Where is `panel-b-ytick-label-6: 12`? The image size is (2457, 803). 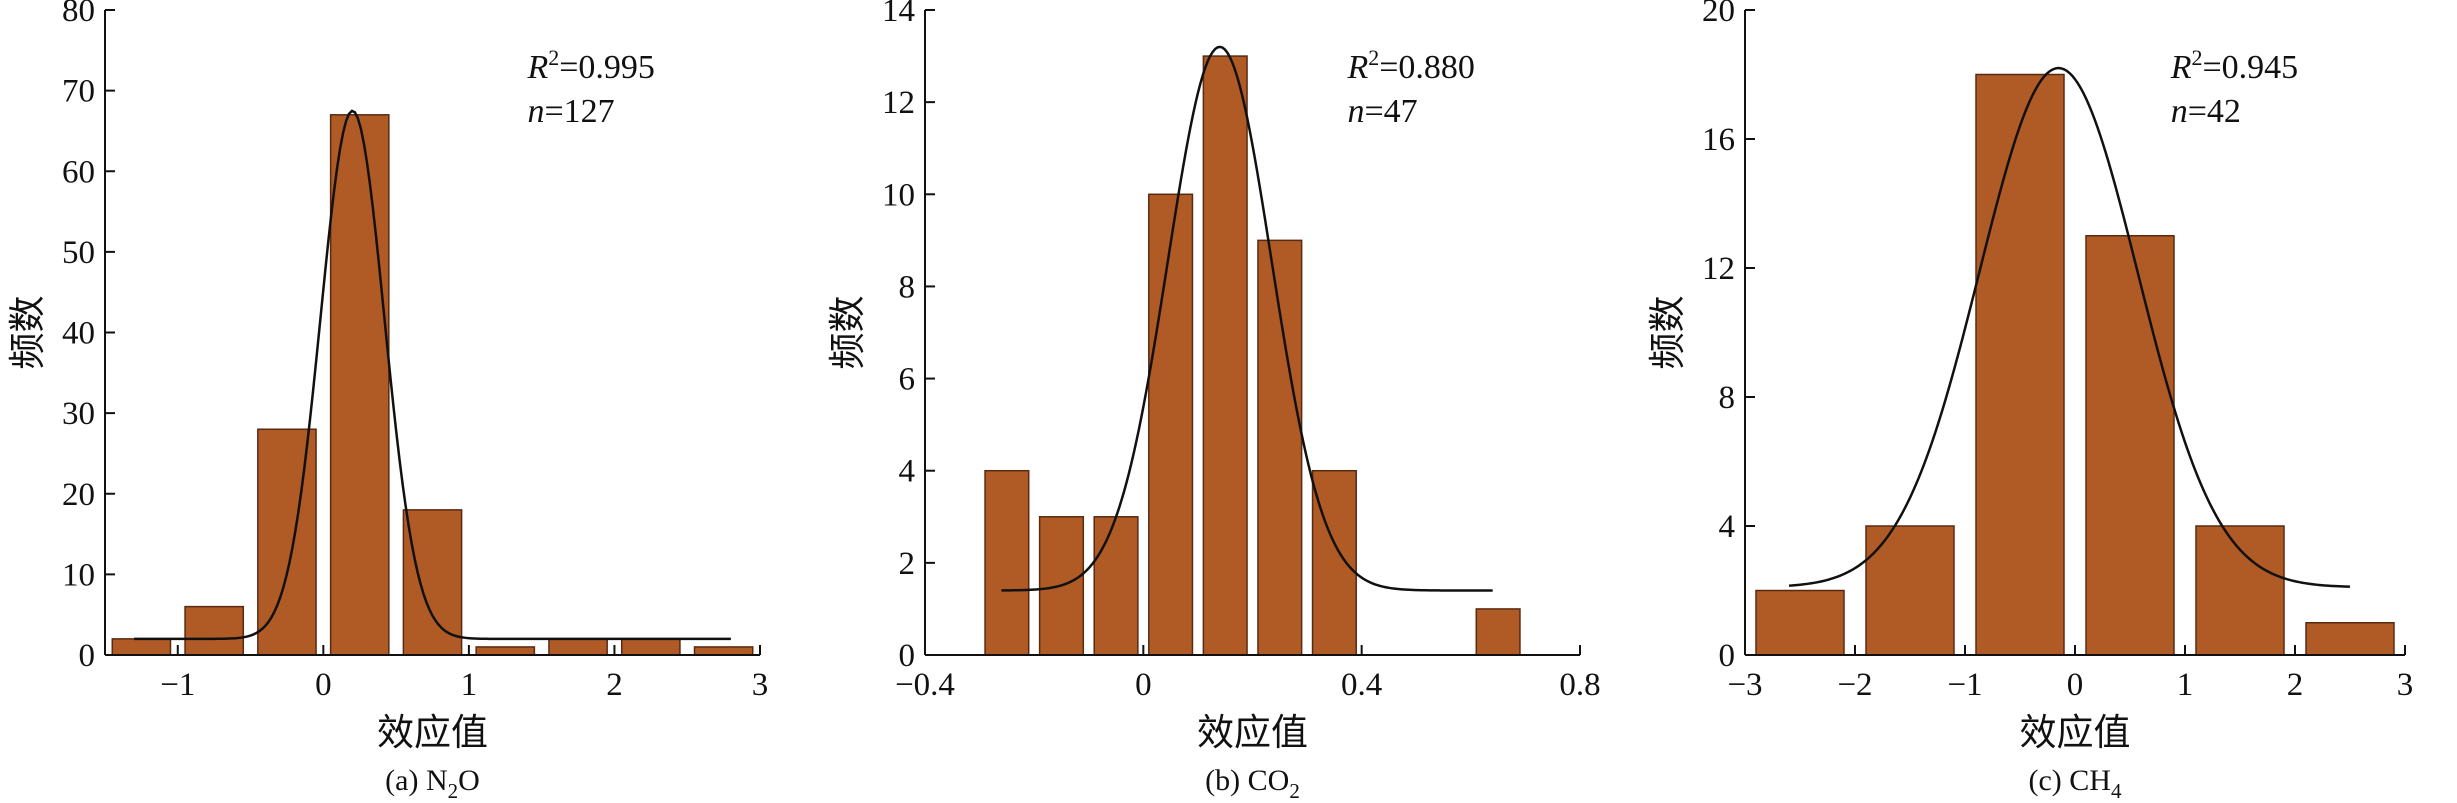 panel-b-ytick-label-6: 12 is located at coordinates (898, 103).